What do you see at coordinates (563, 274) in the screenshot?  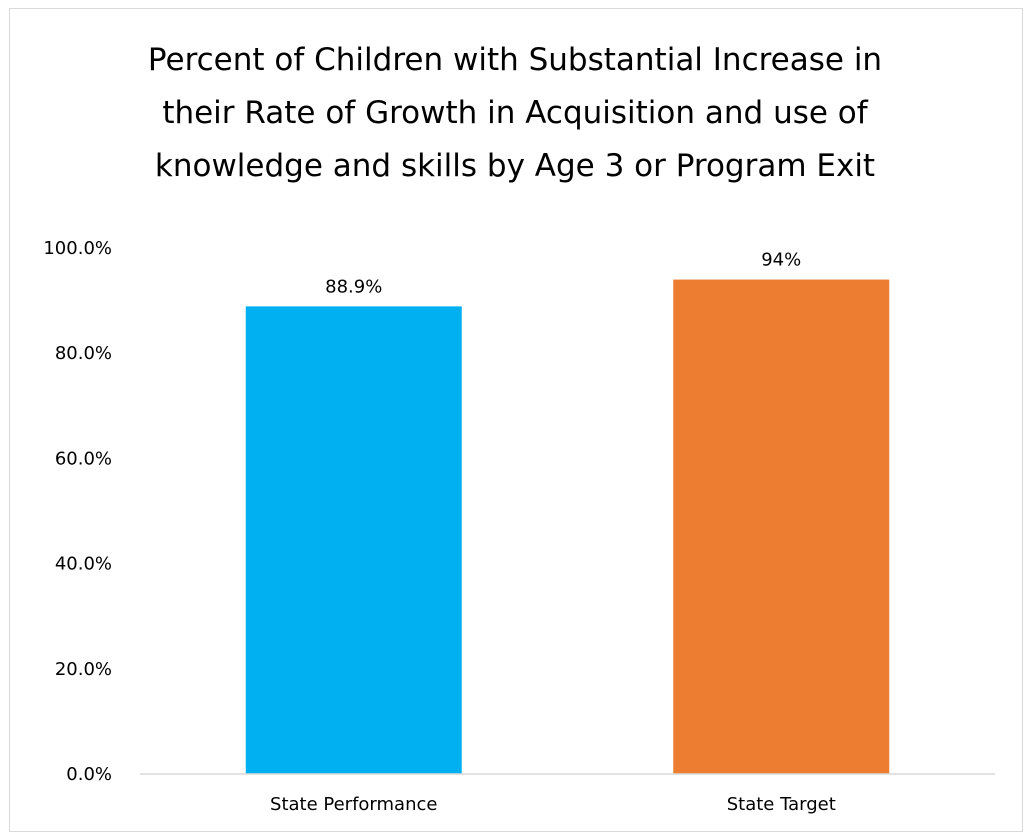 I see `data-labels: 88.9% 94%` at bounding box center [563, 274].